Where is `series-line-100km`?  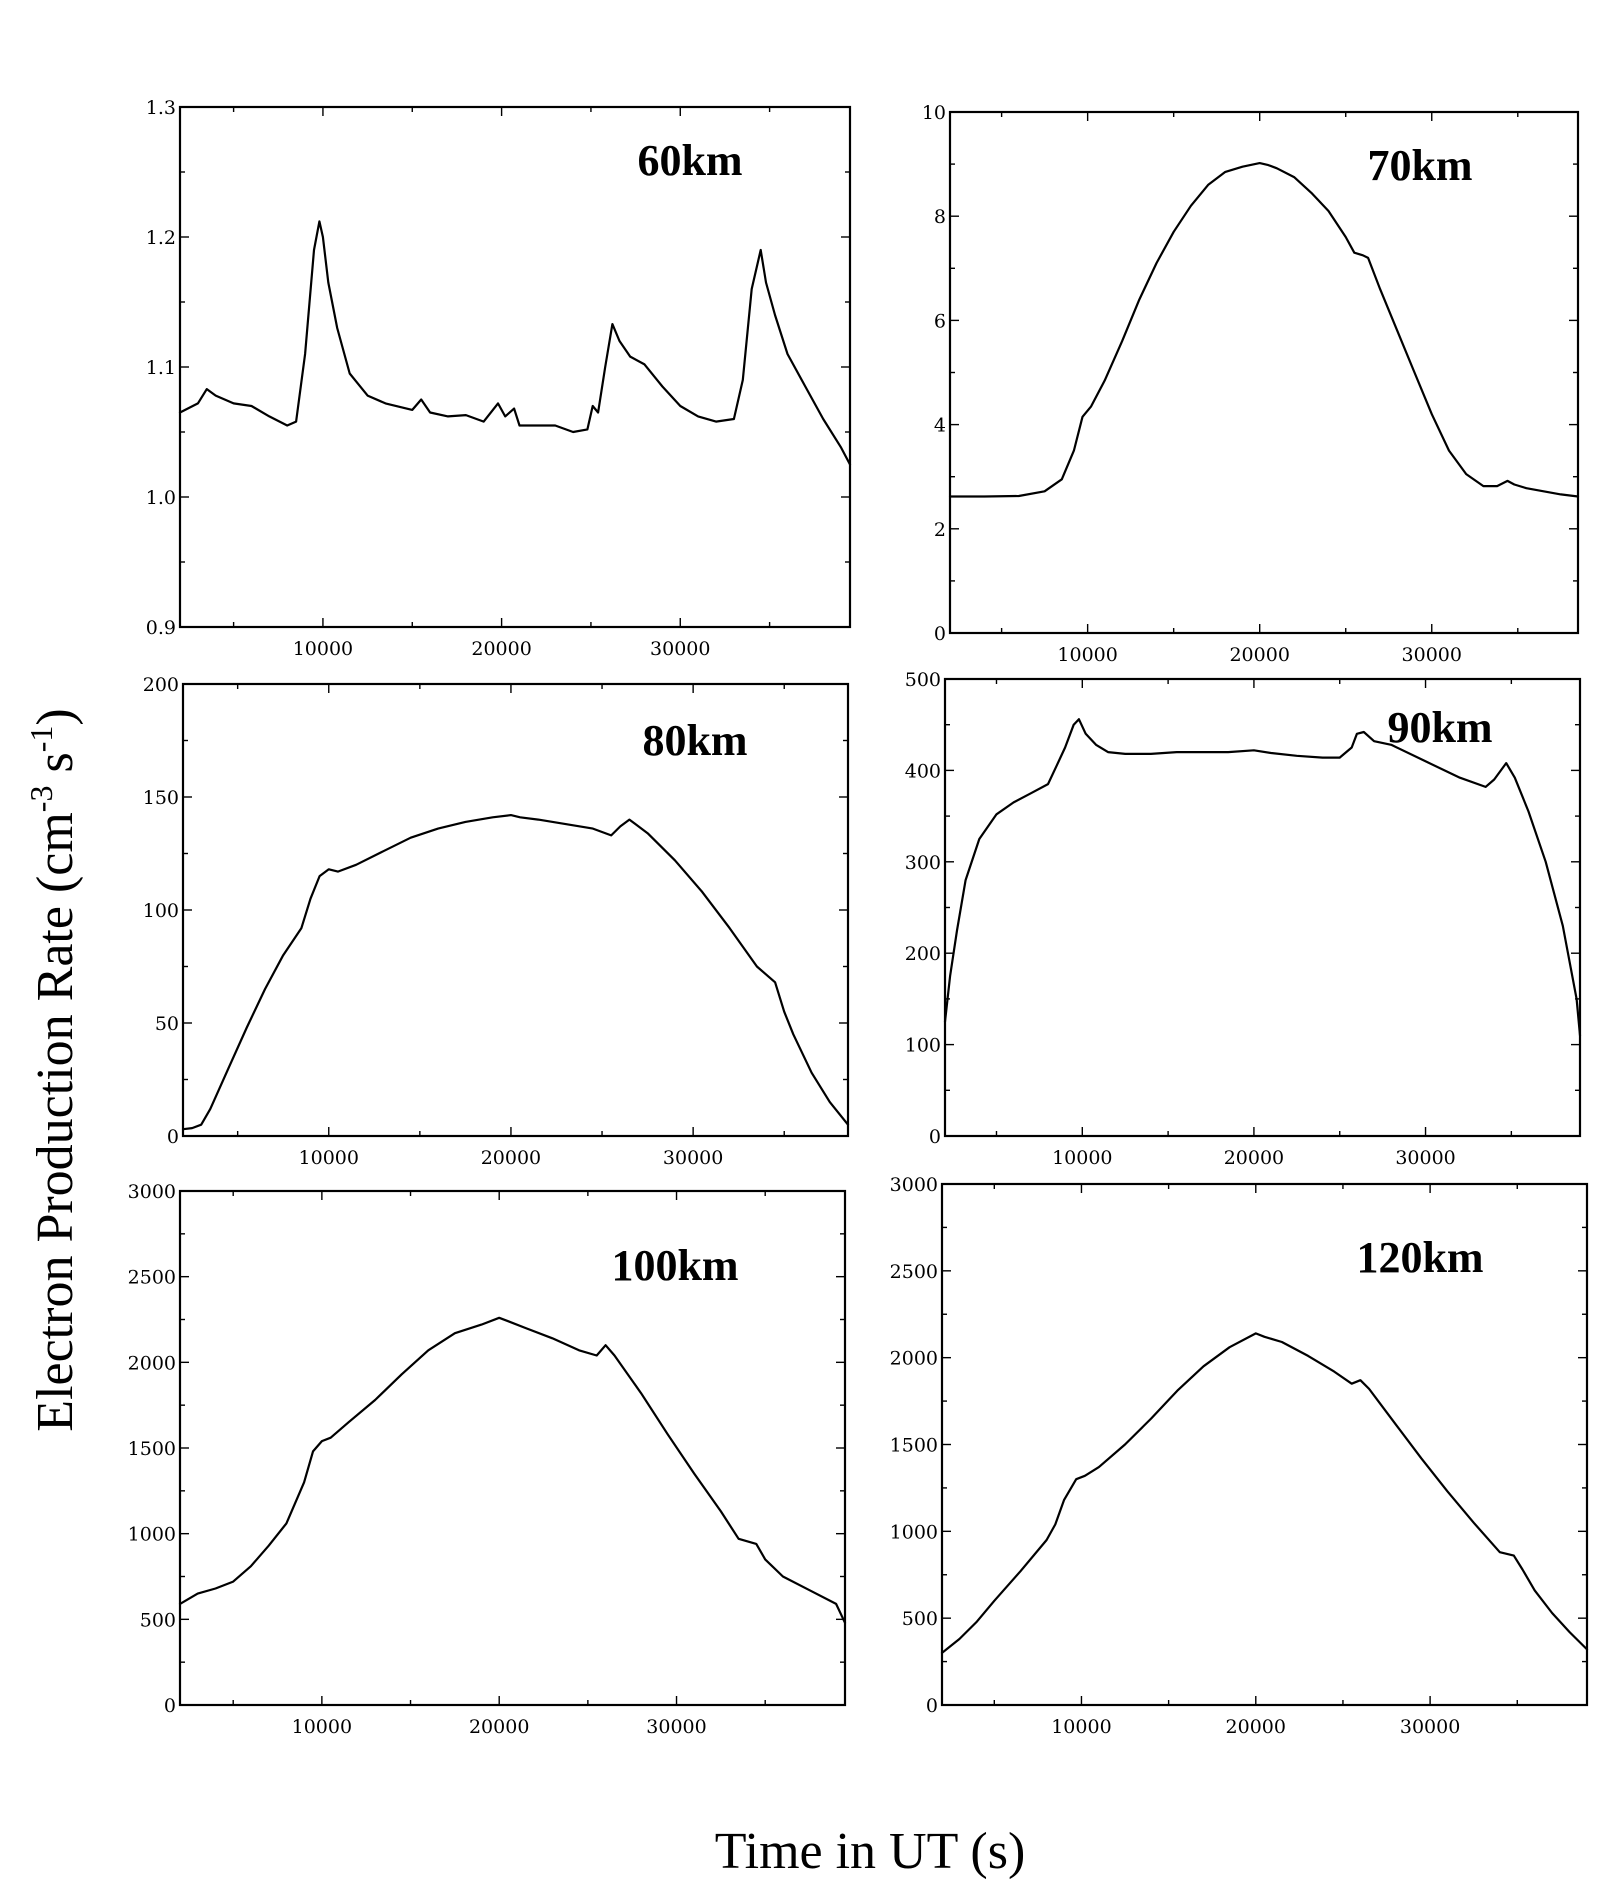
series-line-100km is located at coordinates (512, 1470).